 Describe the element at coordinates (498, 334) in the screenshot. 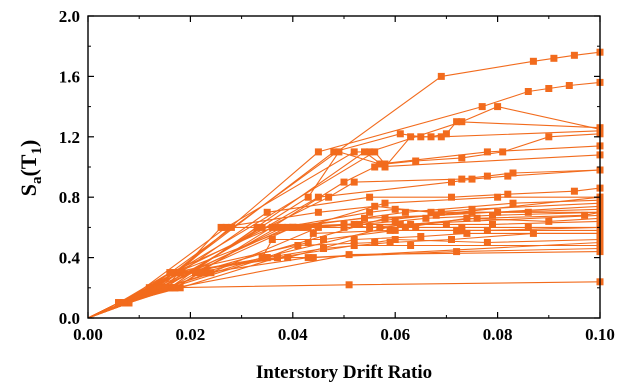

I see `x-tick-label: 0.08` at that location.